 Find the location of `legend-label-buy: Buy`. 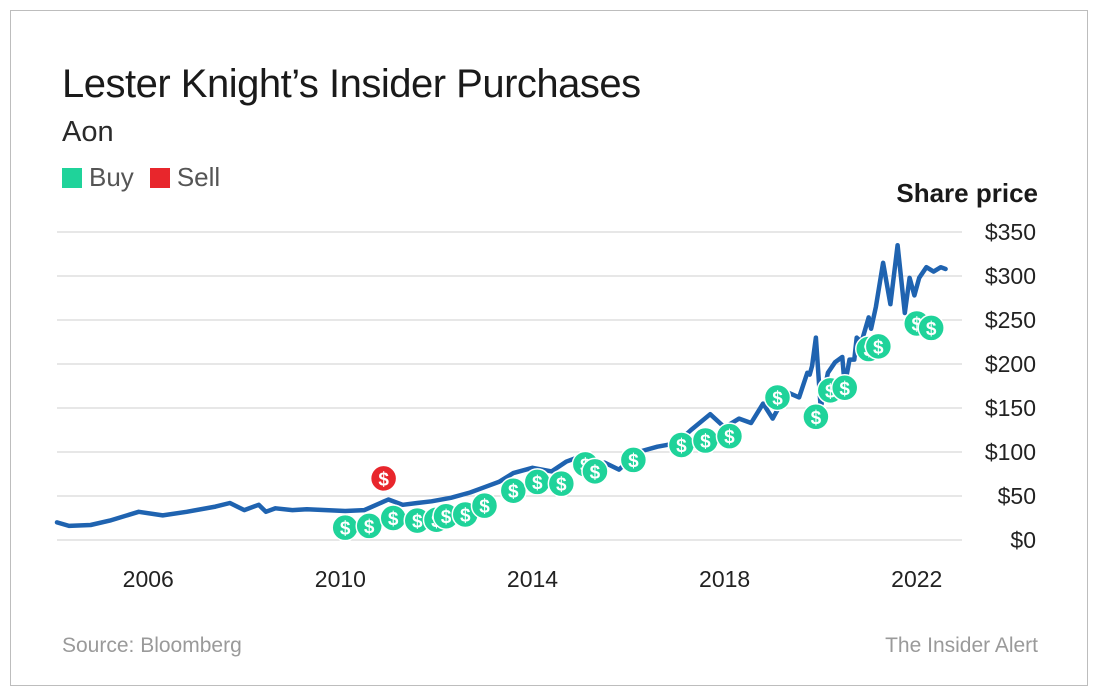

legend-label-buy: Buy is located at coordinates (111, 177).